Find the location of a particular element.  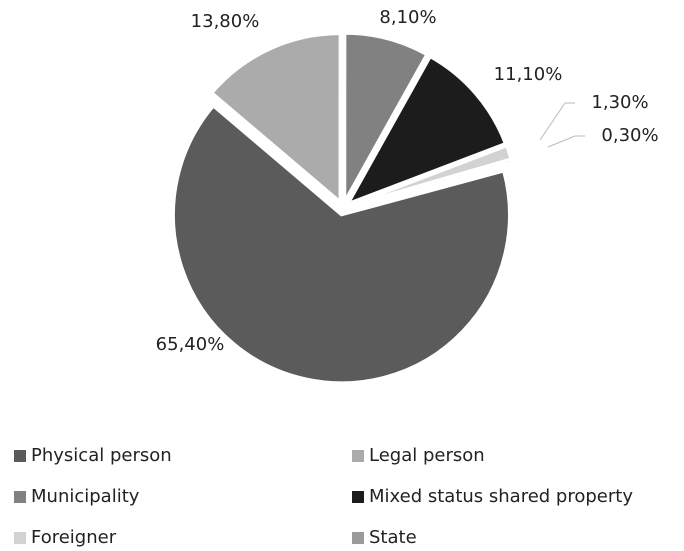

data-label: 65,40% is located at coordinates (190, 344).